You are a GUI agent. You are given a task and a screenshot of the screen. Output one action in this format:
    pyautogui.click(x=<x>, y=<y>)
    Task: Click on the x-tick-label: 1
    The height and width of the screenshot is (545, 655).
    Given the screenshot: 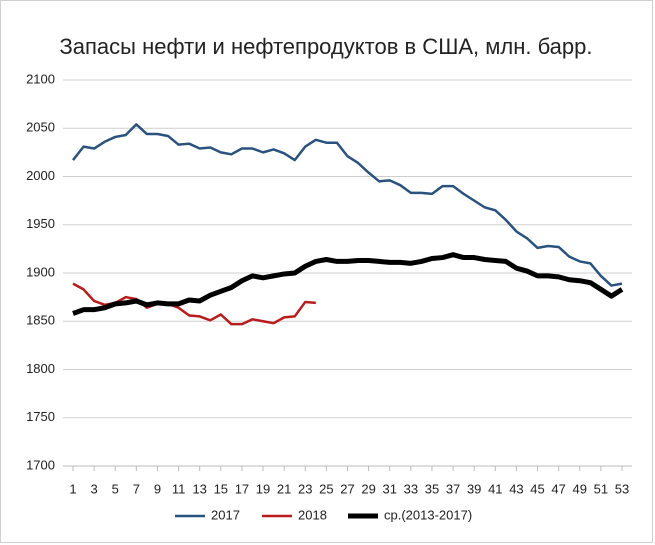 What is the action you would take?
    pyautogui.click(x=72, y=488)
    